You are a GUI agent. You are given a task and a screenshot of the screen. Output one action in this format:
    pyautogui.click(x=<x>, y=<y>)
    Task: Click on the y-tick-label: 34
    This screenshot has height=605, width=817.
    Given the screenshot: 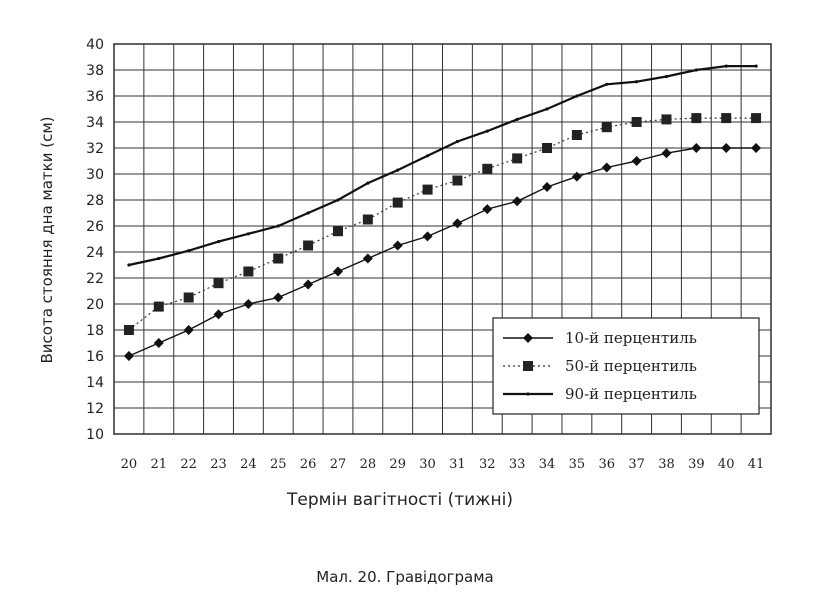 What is the action you would take?
    pyautogui.click(x=95, y=123)
    